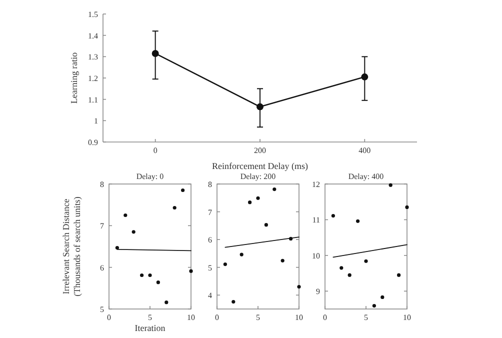 Image resolution: width=502 pixels, height=338 pixels. I want to click on y-tick-label: 9, so click(318, 291).